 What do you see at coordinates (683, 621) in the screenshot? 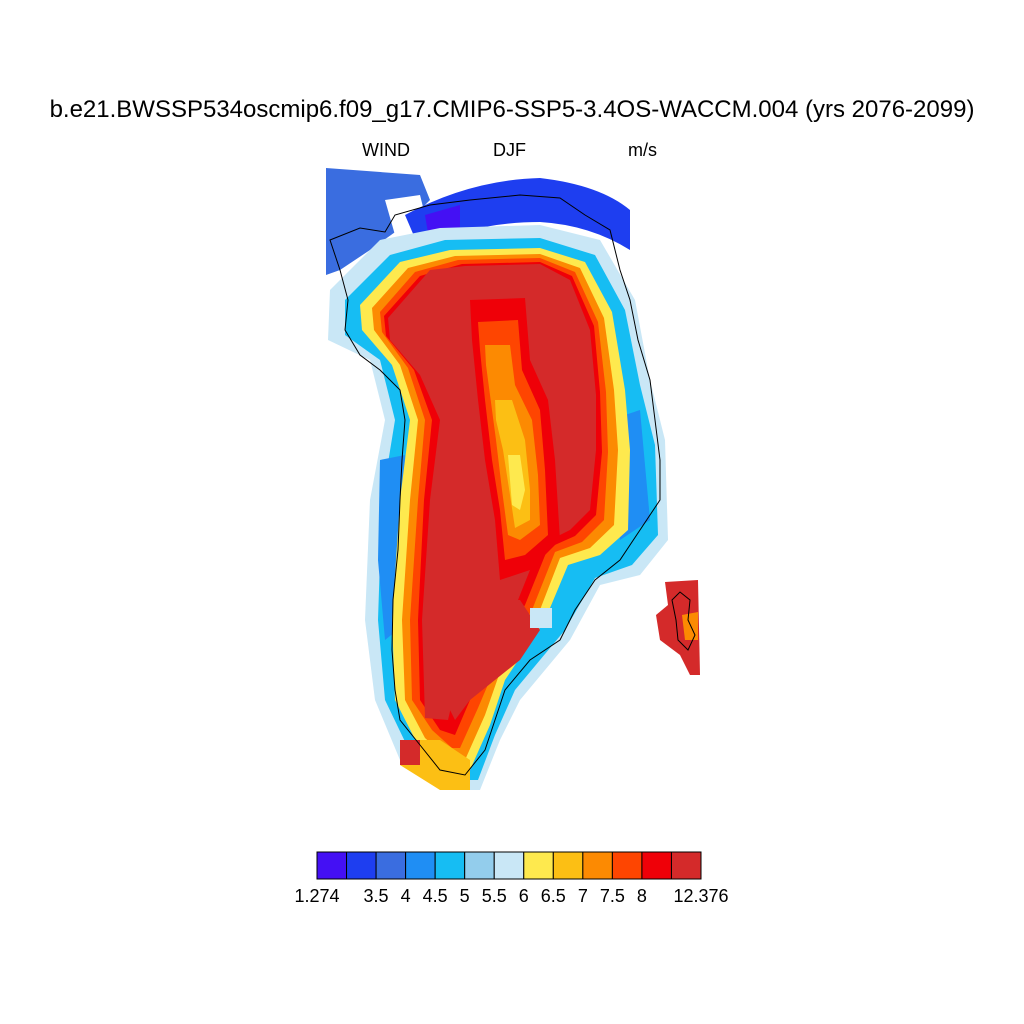
I see `island-outline` at bounding box center [683, 621].